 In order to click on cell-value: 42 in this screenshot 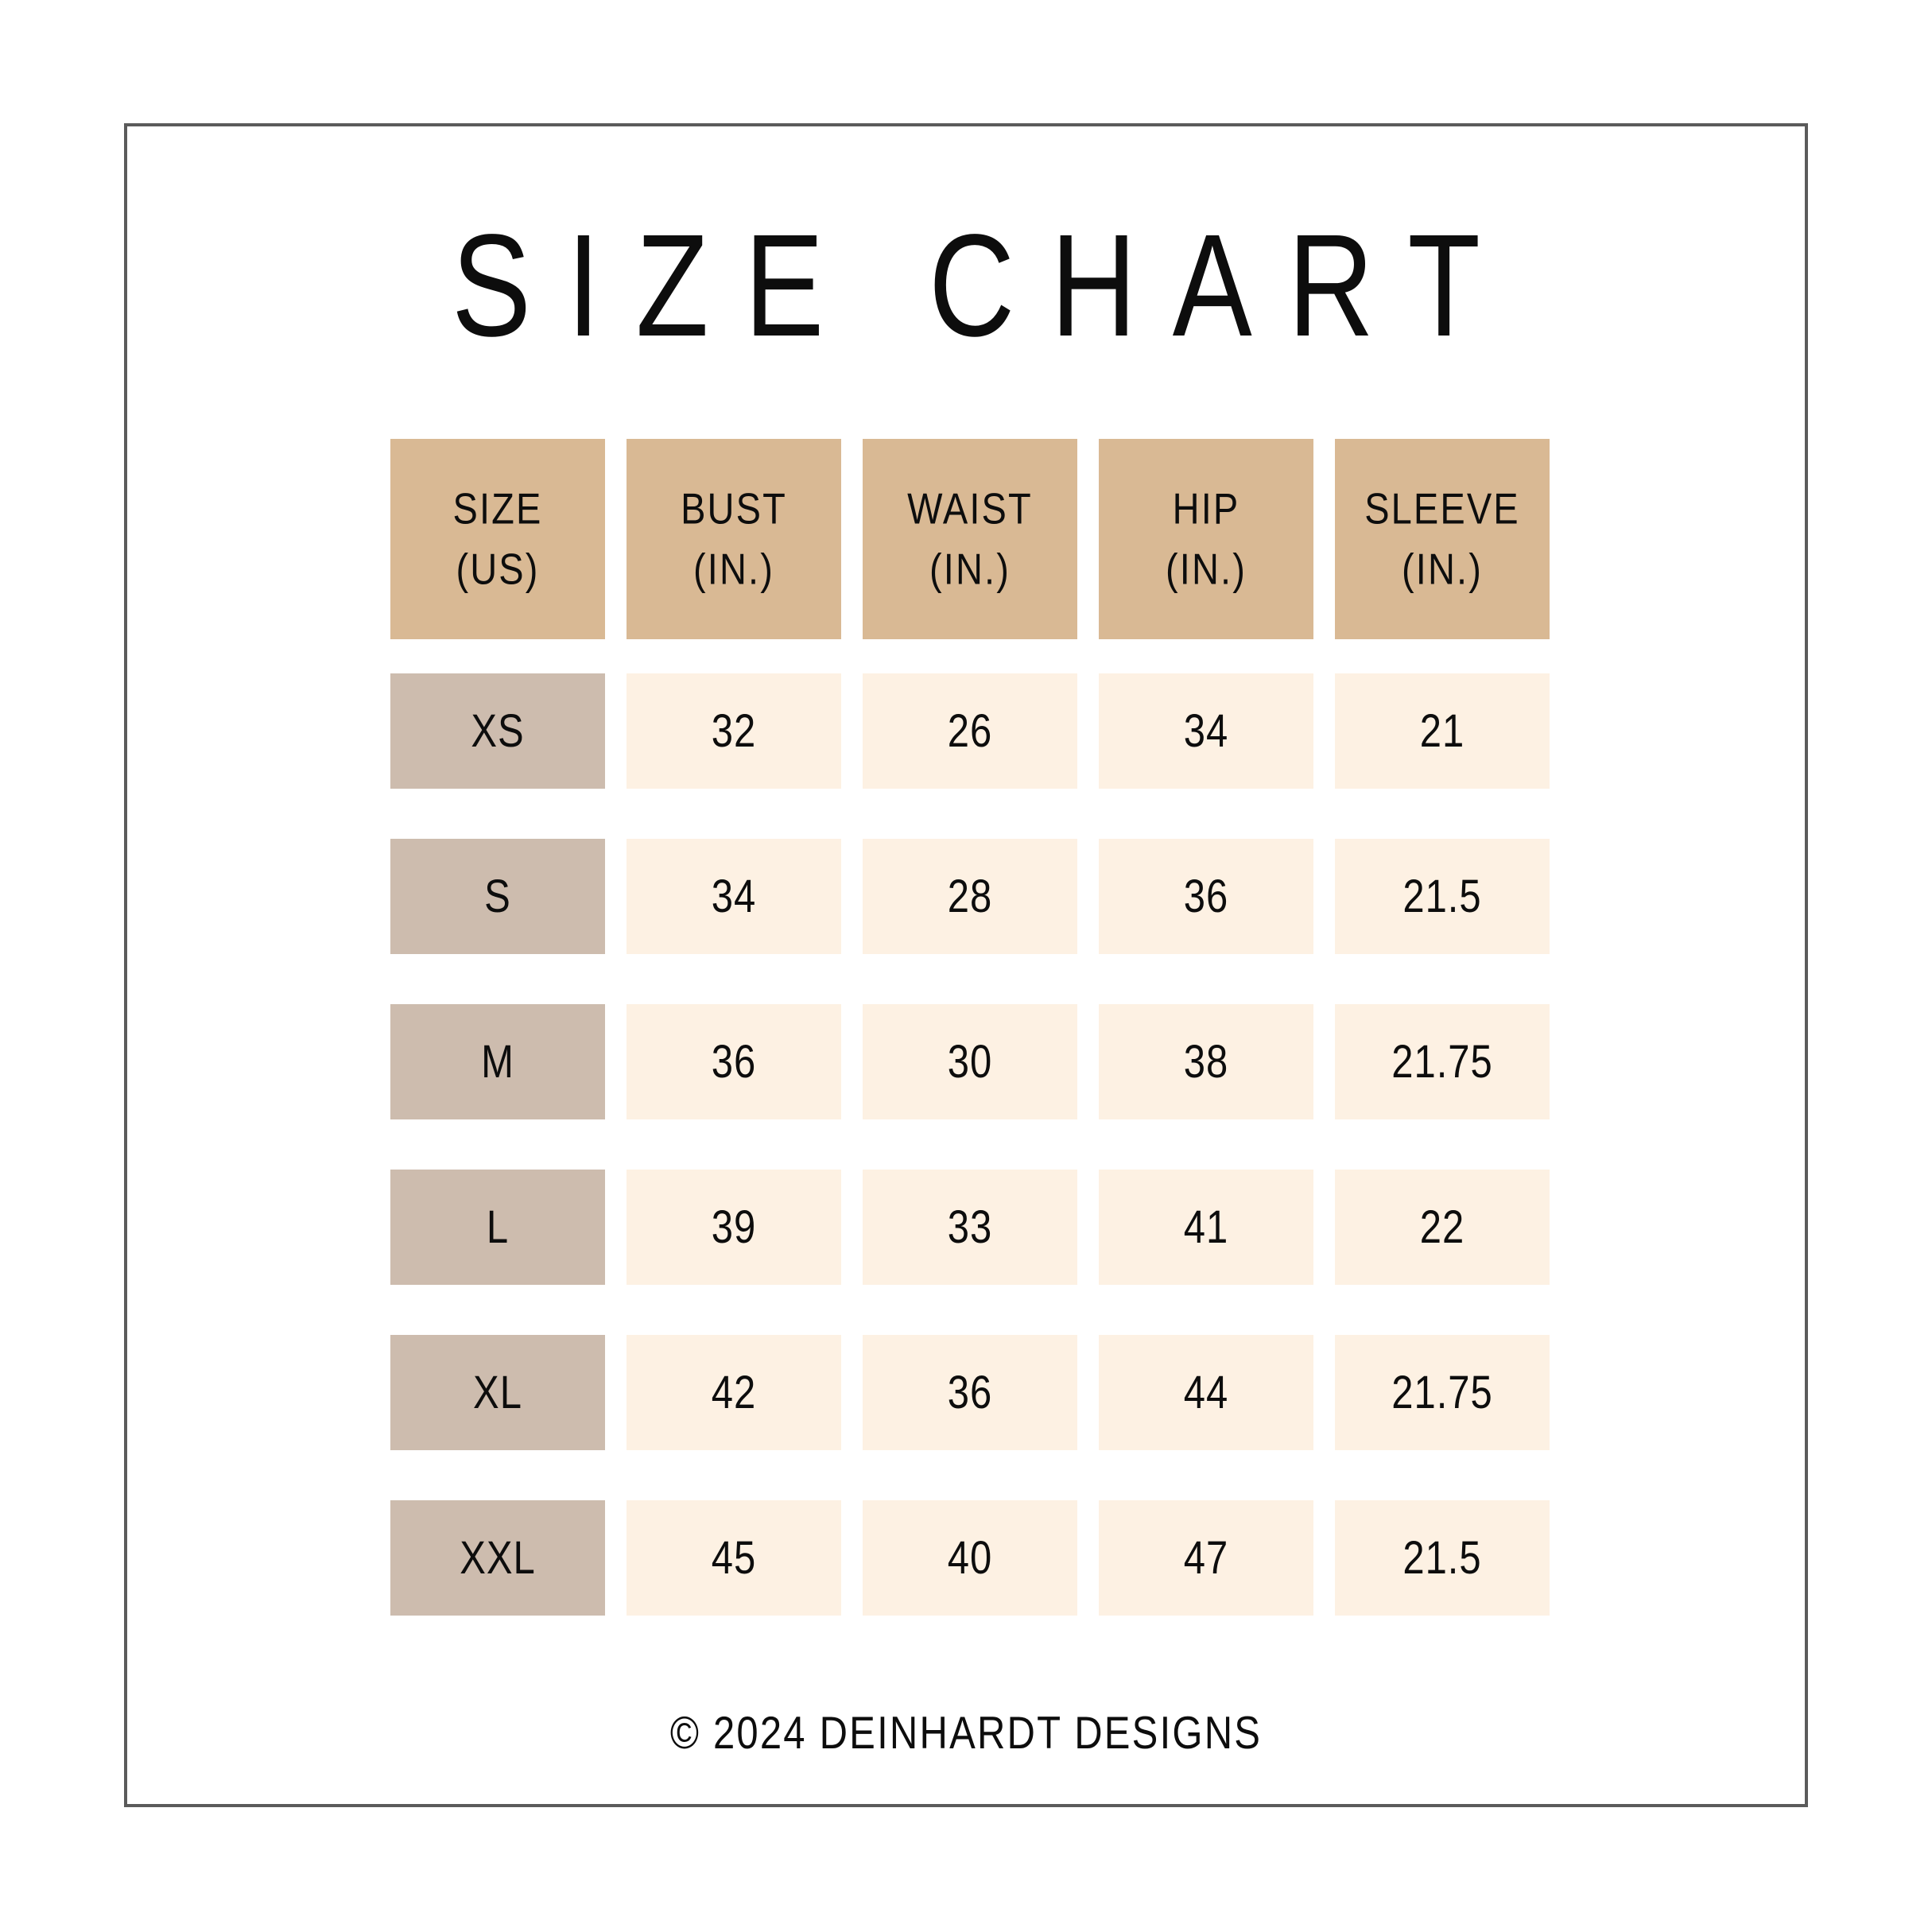, I will do `click(734, 1392)`.